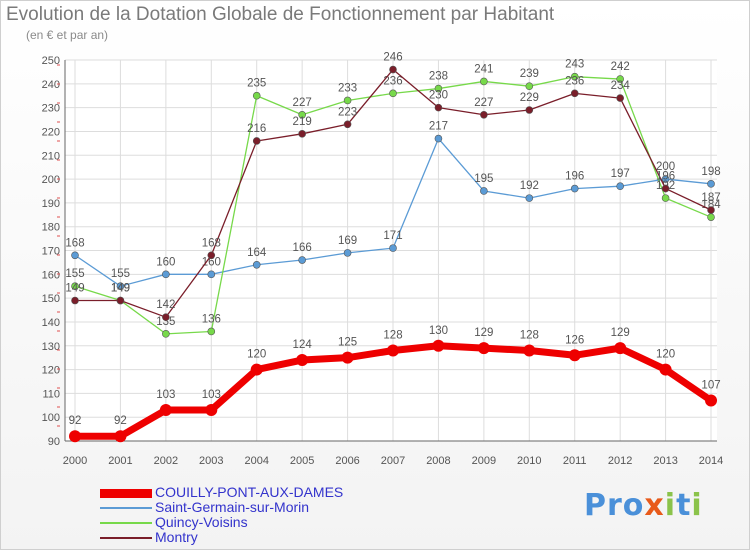 This screenshot has height=550, width=750. Describe the element at coordinates (211, 395) in the screenshot. I see `data-label: 103` at that location.